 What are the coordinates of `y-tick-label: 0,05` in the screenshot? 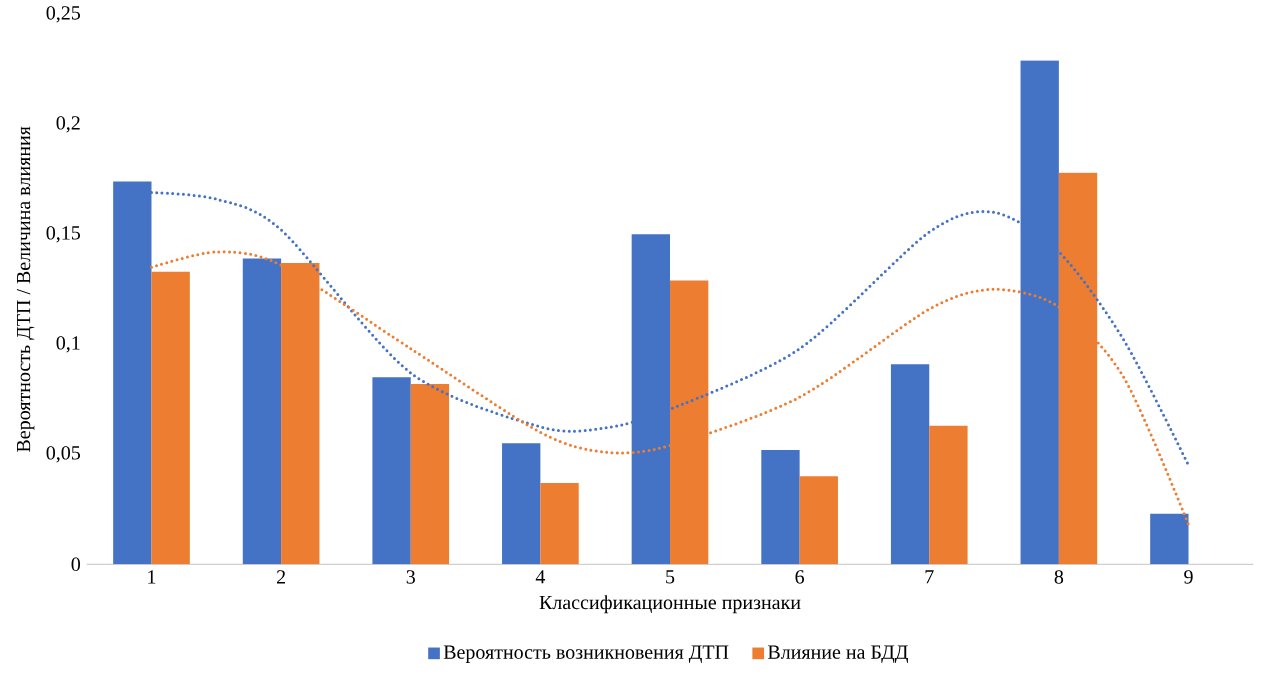 It's located at (63, 454).